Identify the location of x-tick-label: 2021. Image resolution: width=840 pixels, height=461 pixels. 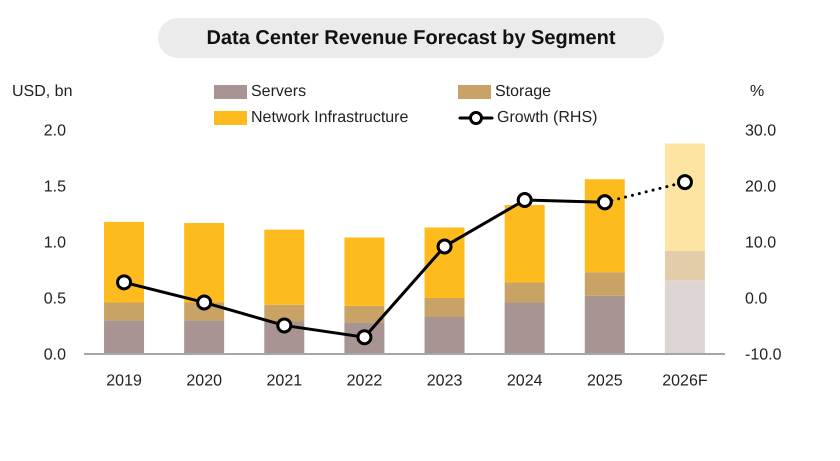
(284, 381).